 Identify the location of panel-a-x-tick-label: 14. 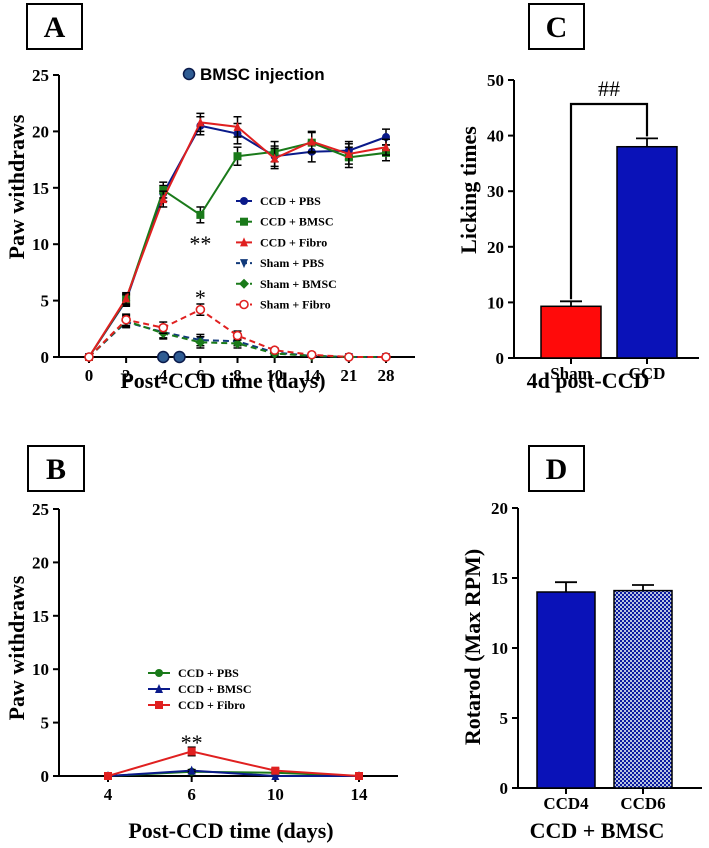
(312, 375).